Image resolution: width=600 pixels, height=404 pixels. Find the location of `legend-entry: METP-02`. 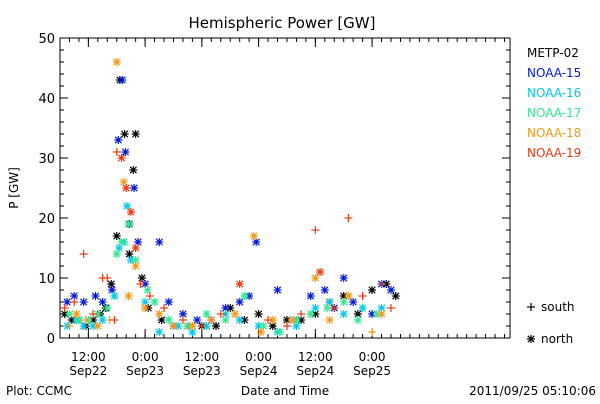

legend-entry: METP-02 is located at coordinates (553, 53).